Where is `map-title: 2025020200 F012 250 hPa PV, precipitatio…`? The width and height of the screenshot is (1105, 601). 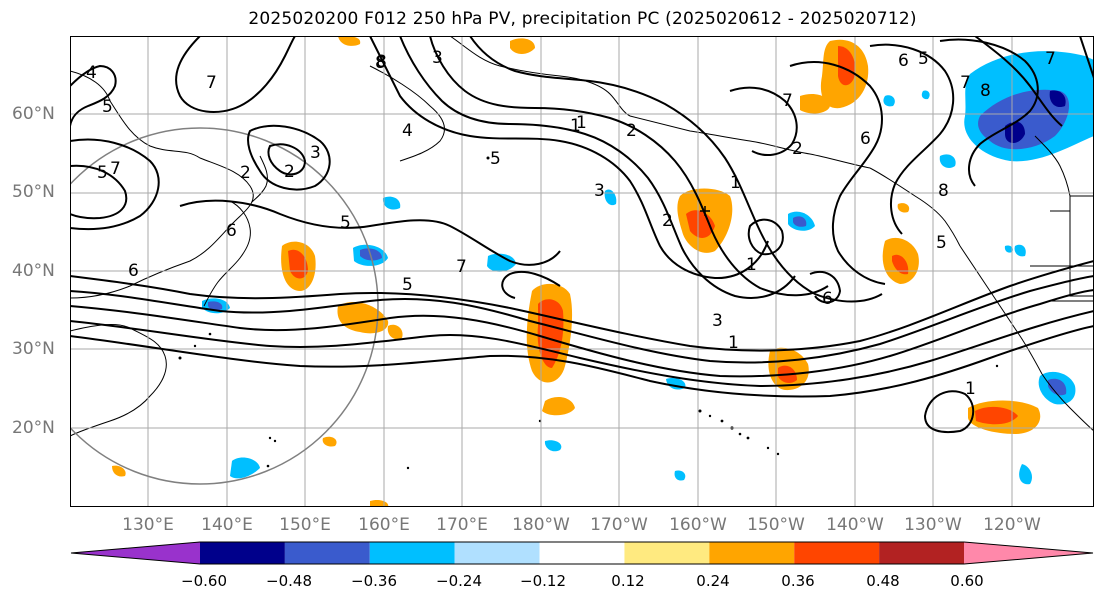
map-title: 2025020200 F012 250 hPa PV, precipitatio… is located at coordinates (582, 19).